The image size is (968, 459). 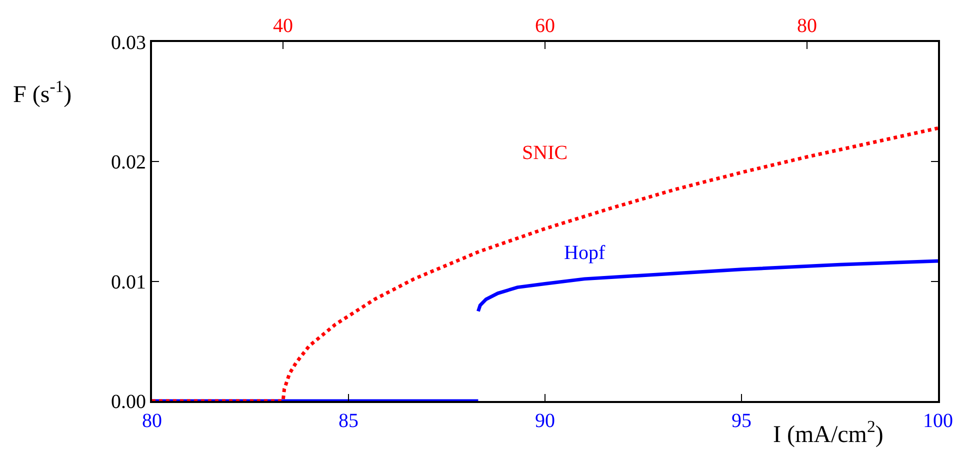 What do you see at coordinates (828, 432) in the screenshot?
I see `x-axis-title: I (mA/cm$^{2}$)` at bounding box center [828, 432].